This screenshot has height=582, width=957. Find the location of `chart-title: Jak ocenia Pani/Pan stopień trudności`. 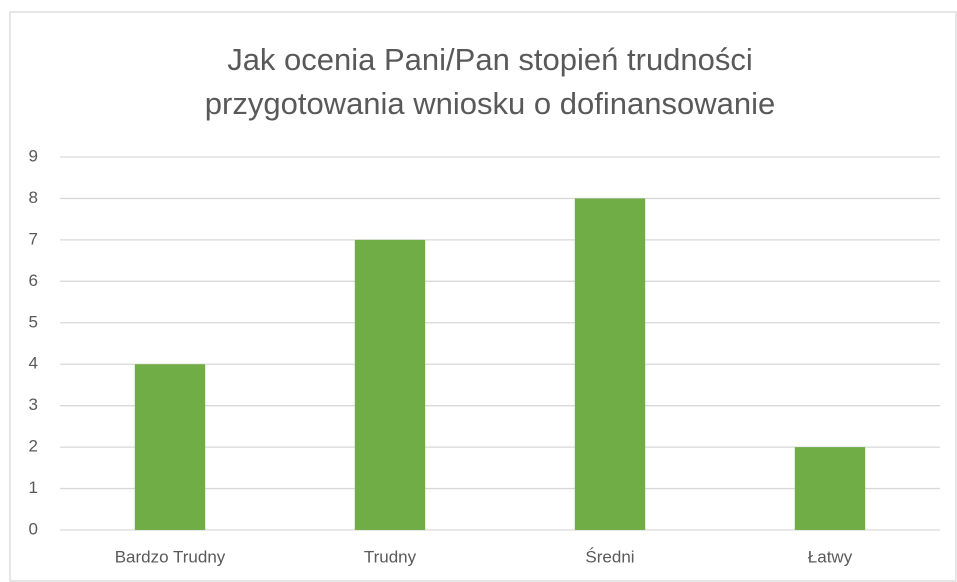

chart-title: Jak ocenia Pani/Pan stopień trudności is located at coordinates (490, 59).